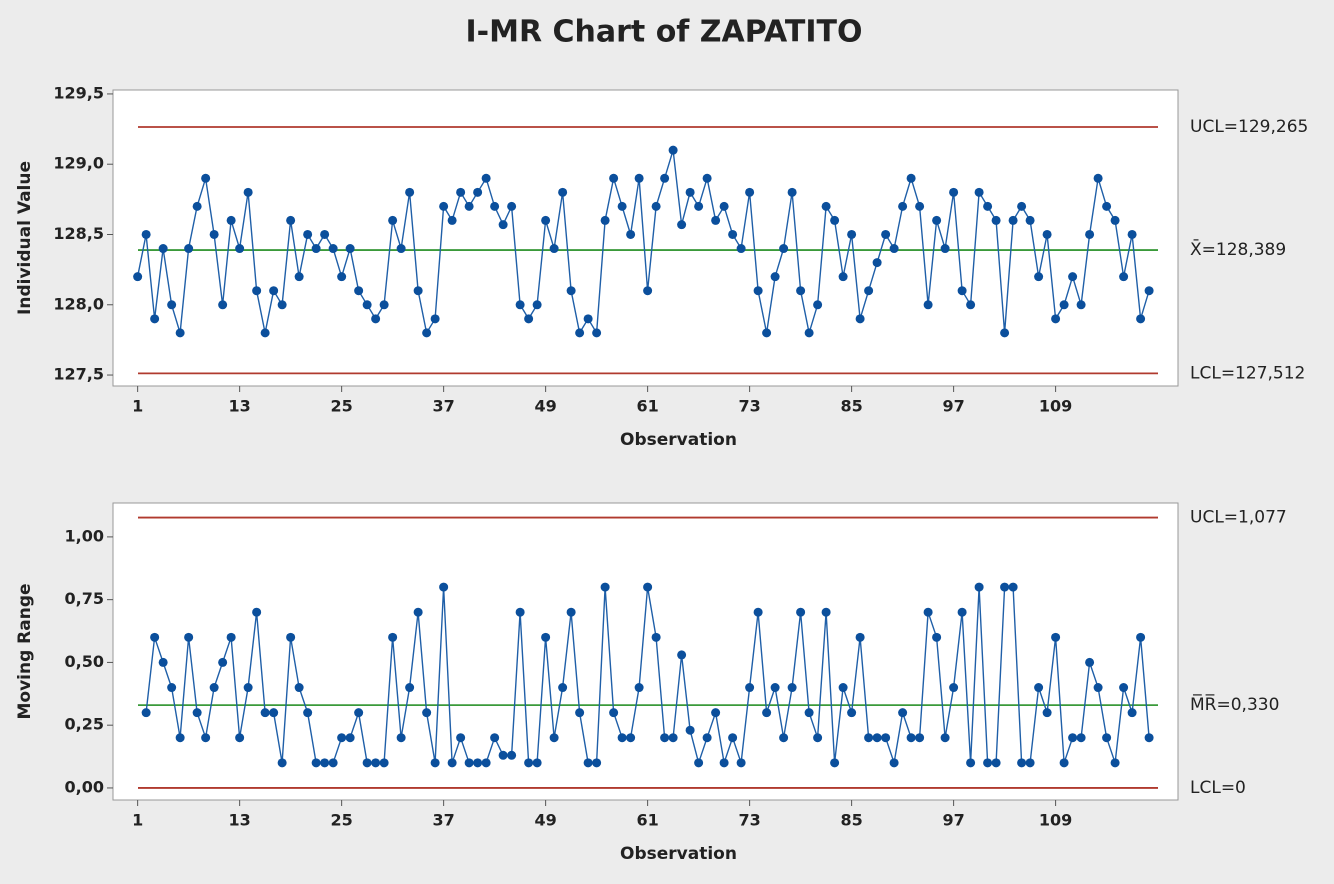 The height and width of the screenshot is (884, 1334). Describe the element at coordinates (78, 163) in the screenshot. I see `y-tick-label: 129,0` at that location.